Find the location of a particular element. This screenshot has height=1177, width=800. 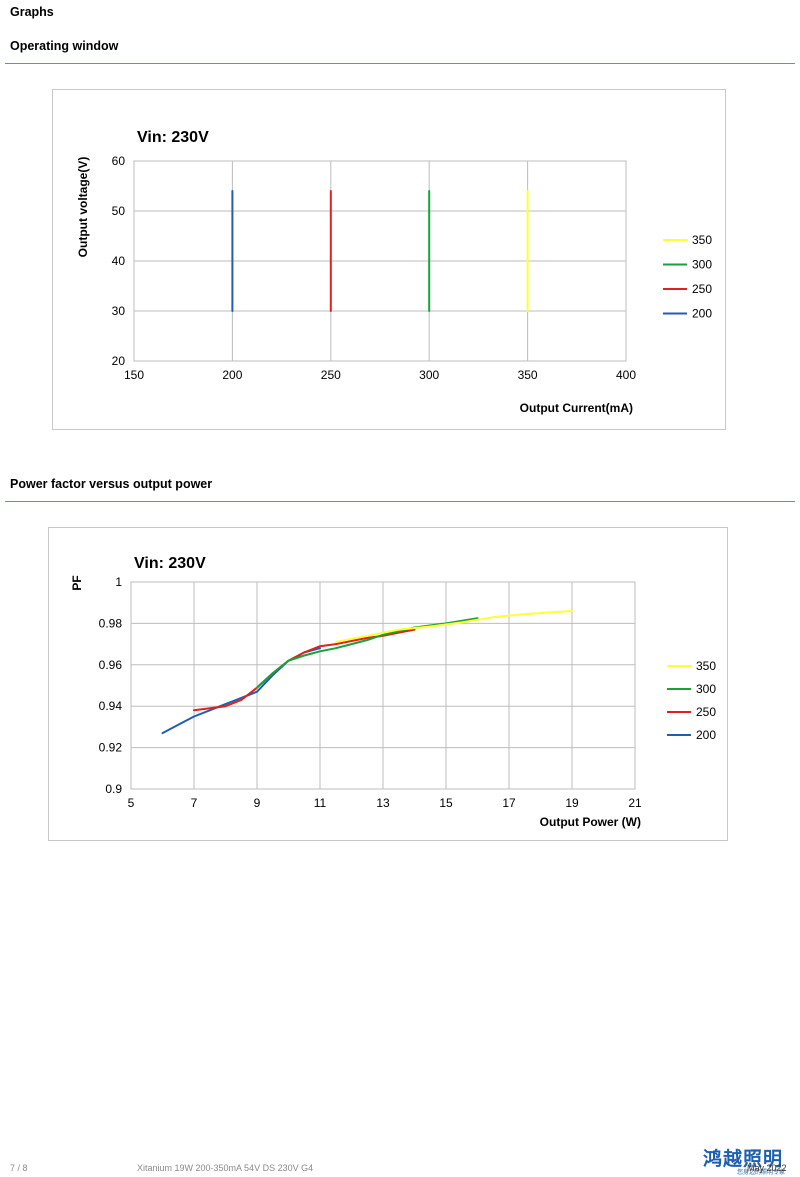

x-tick-label: 17 is located at coordinates (509, 803).